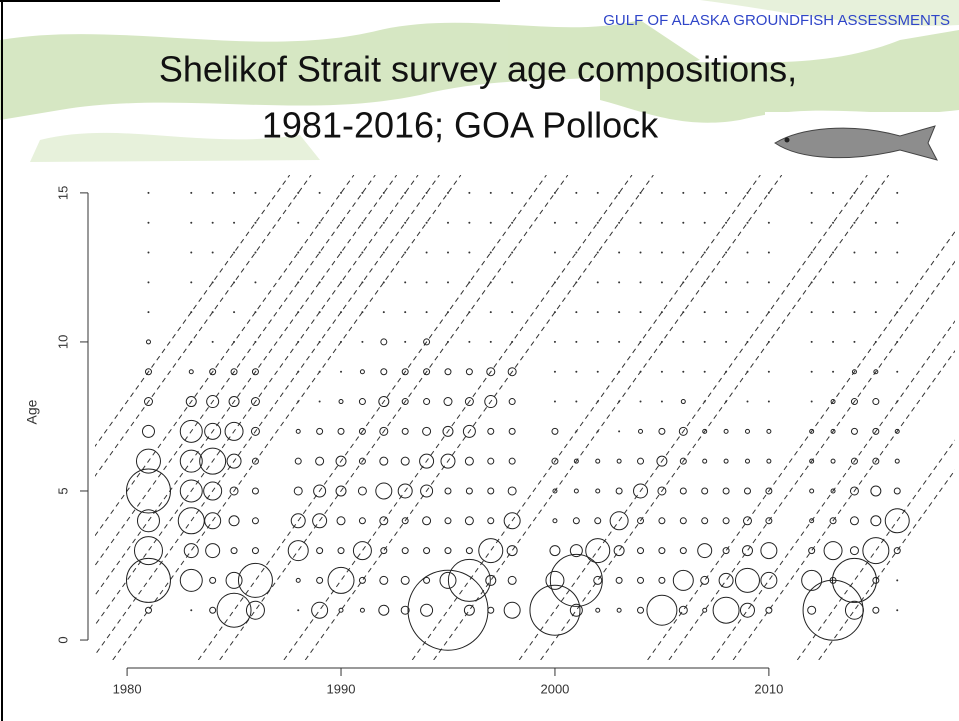  What do you see at coordinates (554, 688) in the screenshot?
I see `x-tick-label: 2000` at bounding box center [554, 688].